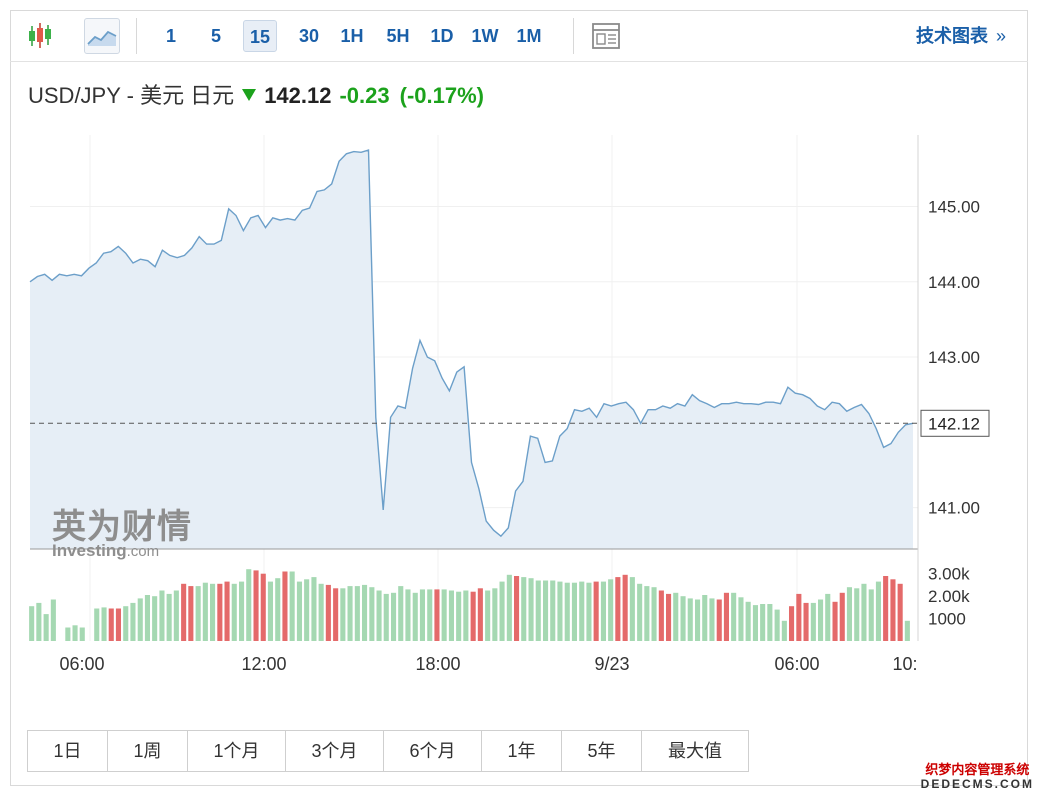 This screenshot has height=796, width=1044. I want to click on price-tick-label: 145.00, so click(954, 207).